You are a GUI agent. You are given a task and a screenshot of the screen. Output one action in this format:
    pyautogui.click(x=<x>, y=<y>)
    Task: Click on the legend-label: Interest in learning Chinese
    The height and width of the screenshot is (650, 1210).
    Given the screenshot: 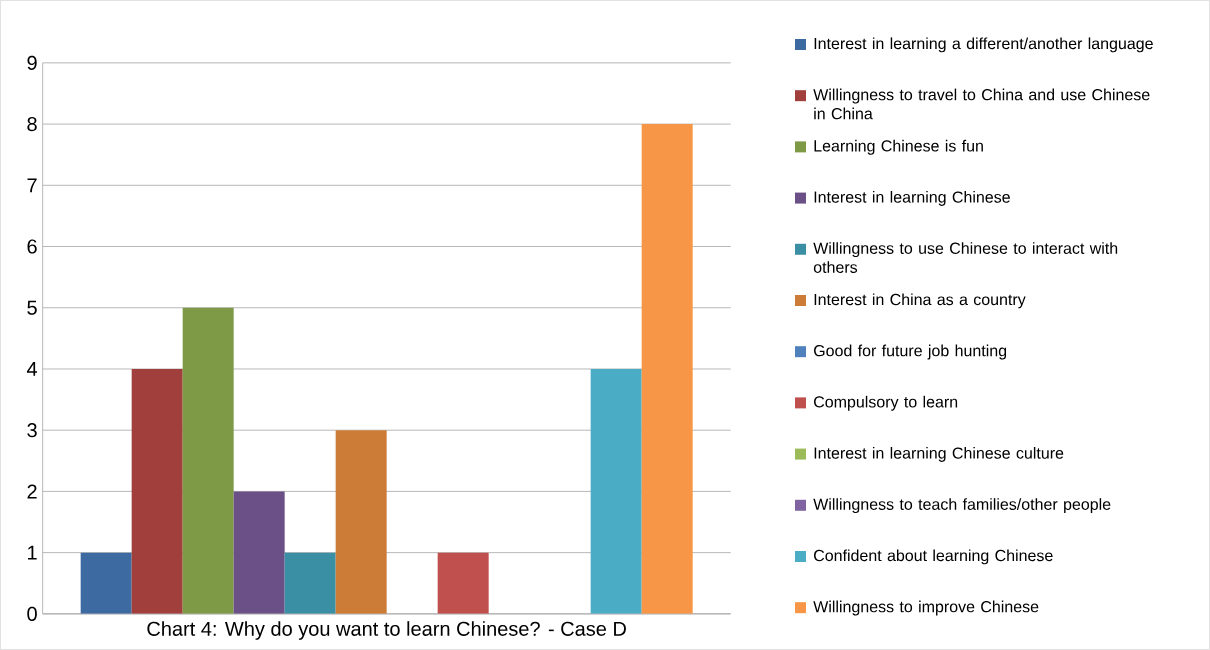 What is the action you would take?
    pyautogui.click(x=912, y=198)
    